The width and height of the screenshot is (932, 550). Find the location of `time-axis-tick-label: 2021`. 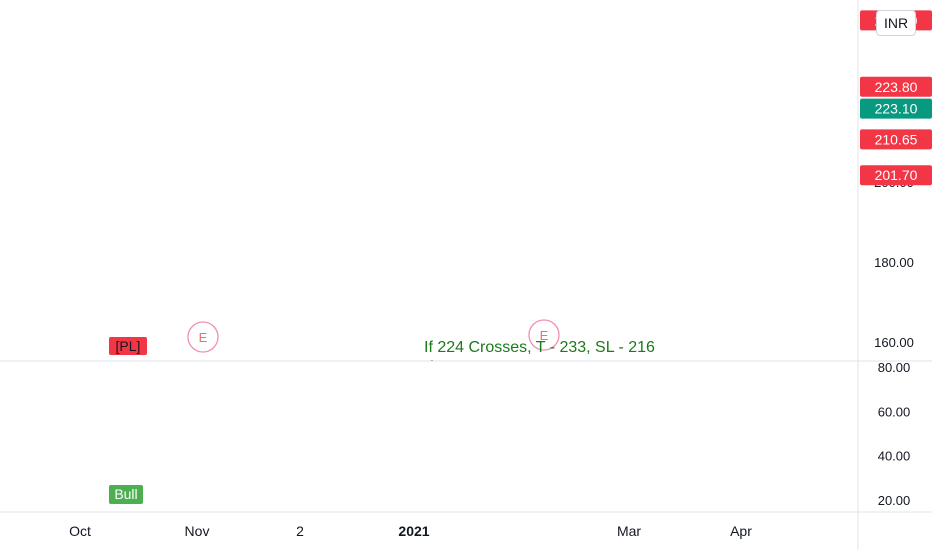

time-axis-tick-label: 2021 is located at coordinates (413, 531).